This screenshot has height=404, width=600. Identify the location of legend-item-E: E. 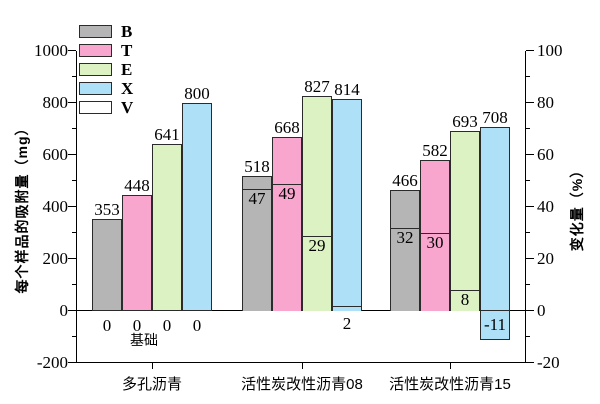
(106, 69).